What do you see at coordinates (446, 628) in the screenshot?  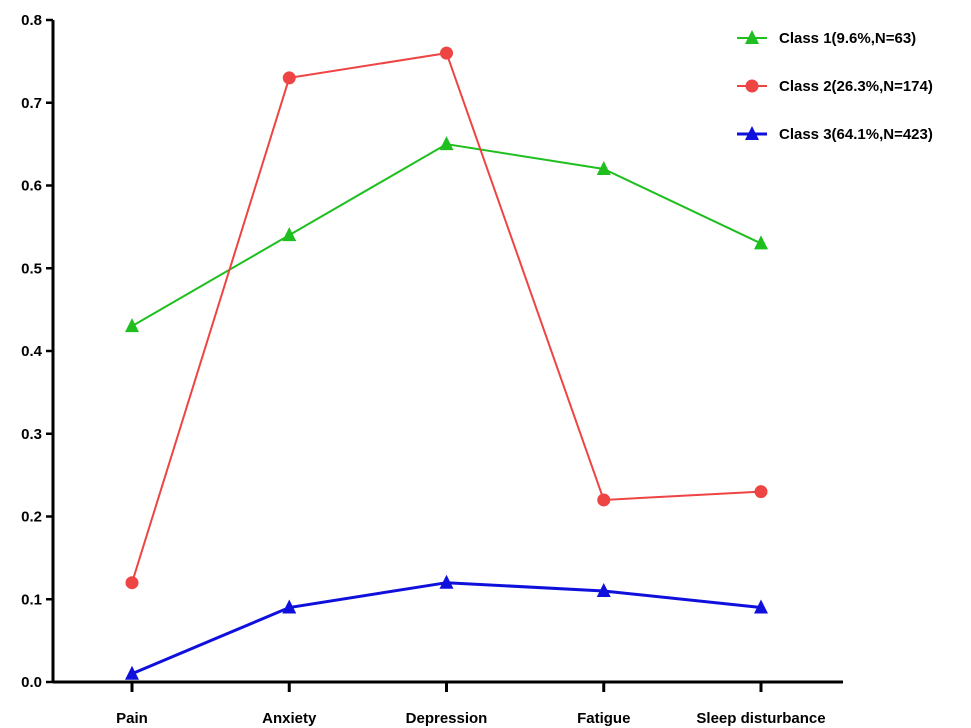 I see `series-3-line` at bounding box center [446, 628].